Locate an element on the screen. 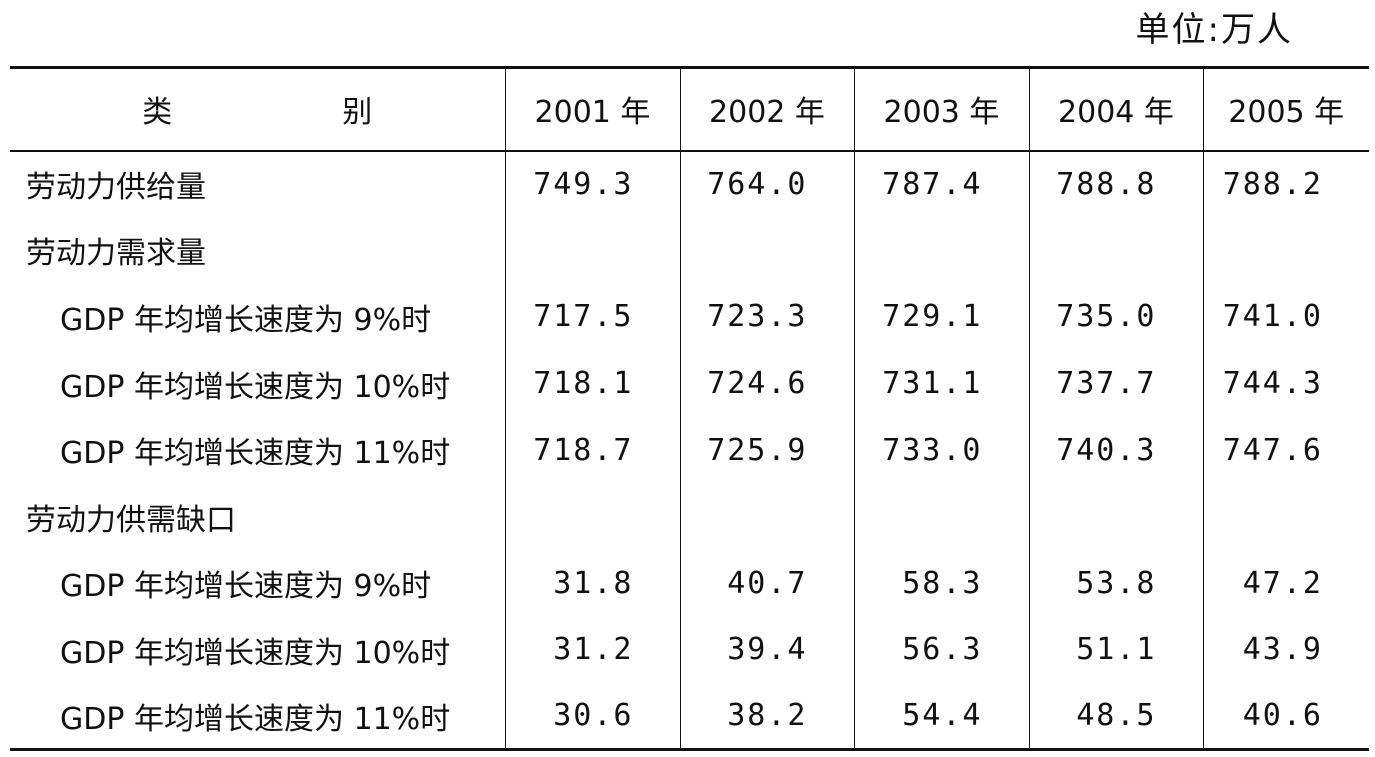 The width and height of the screenshot is (1375, 757). cell-value: 56.3 is located at coordinates (941, 650).